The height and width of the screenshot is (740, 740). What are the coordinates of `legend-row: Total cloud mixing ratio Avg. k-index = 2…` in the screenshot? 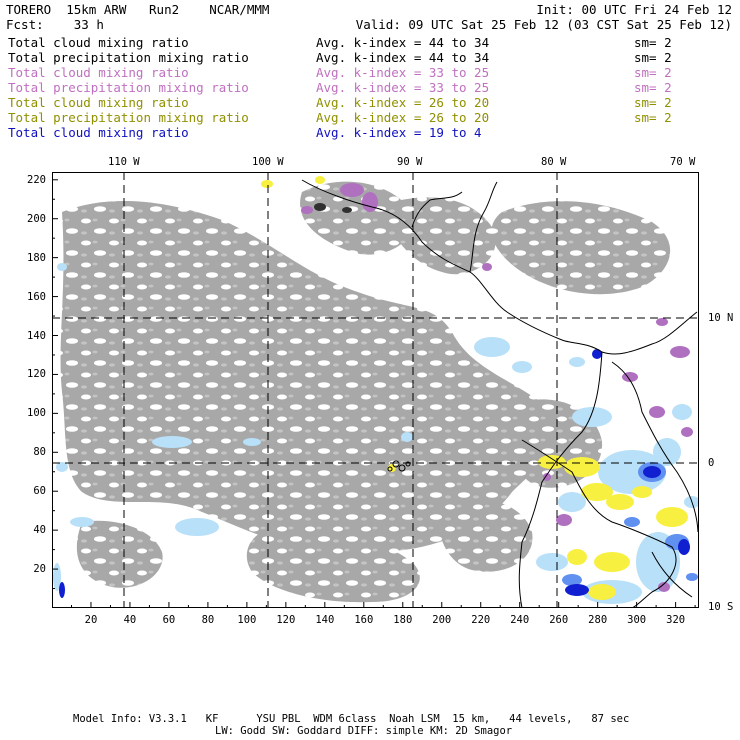 It's located at (358, 102).